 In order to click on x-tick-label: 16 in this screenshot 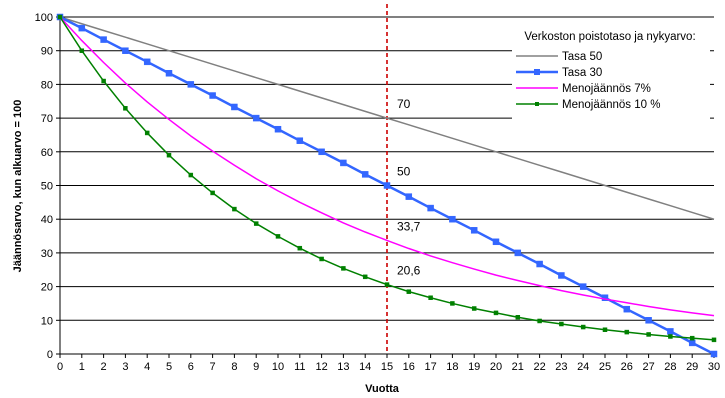, I will do `click(409, 367)`.